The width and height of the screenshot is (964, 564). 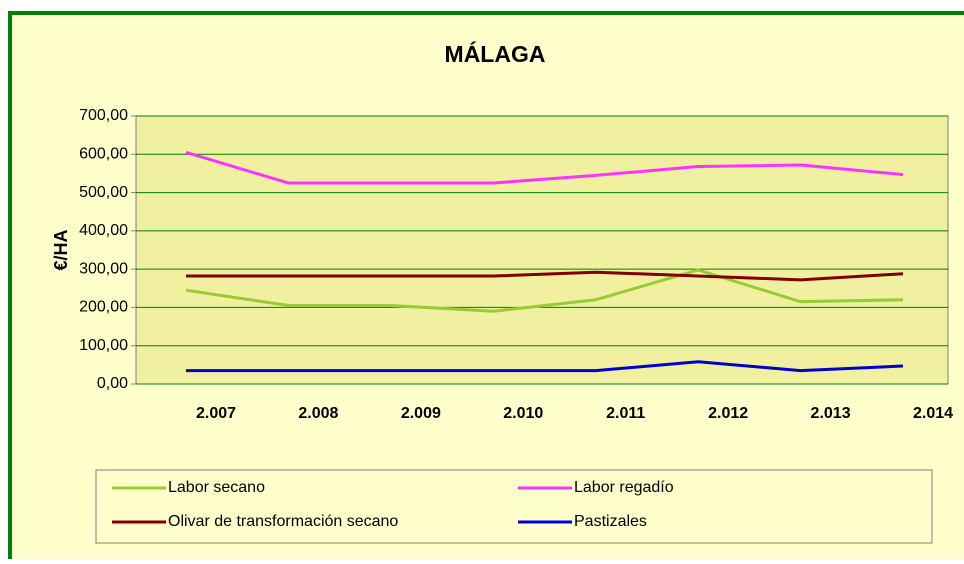 I want to click on y-tick-label: 0,00, so click(x=112, y=383).